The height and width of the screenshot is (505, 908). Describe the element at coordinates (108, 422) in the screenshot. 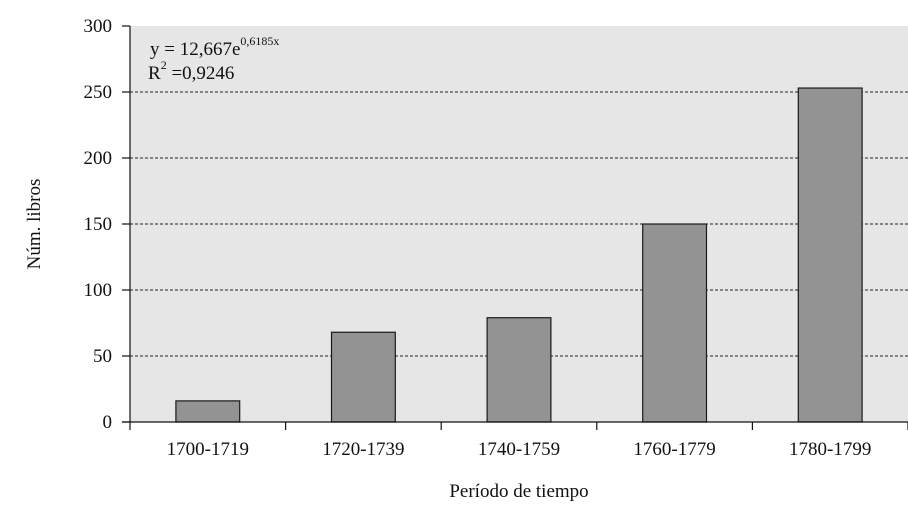

I see `y-tick-label: 0` at that location.